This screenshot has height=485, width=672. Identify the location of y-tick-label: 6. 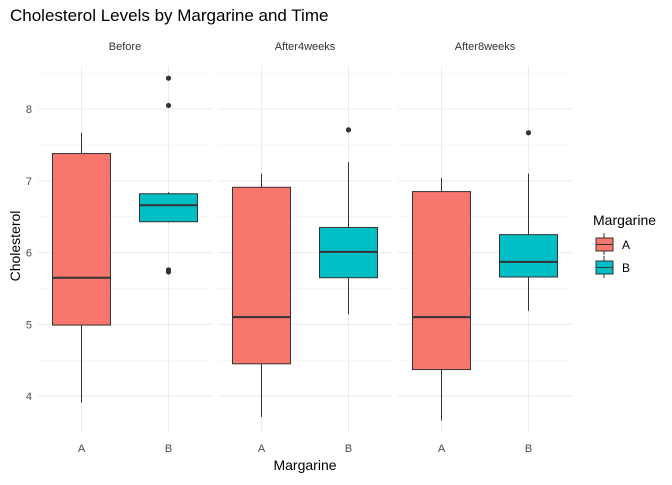
(29, 254).